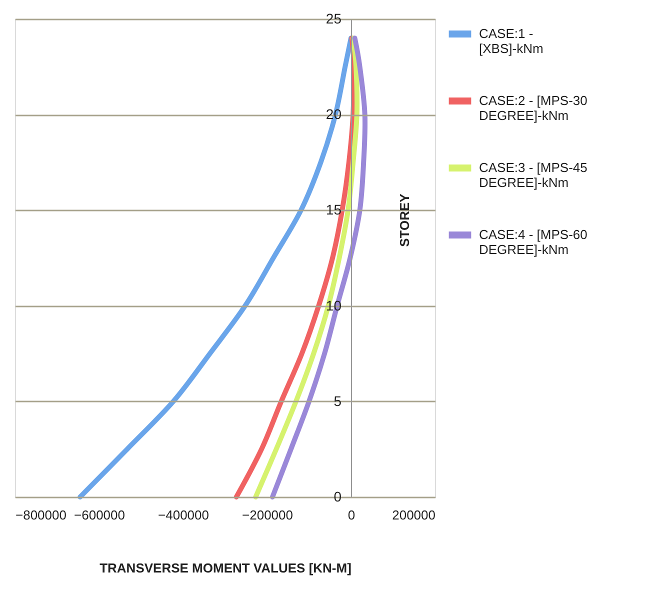 The height and width of the screenshot is (605, 661). What do you see at coordinates (267, 515) in the screenshot?
I see `x-tick-label: −200000` at bounding box center [267, 515].